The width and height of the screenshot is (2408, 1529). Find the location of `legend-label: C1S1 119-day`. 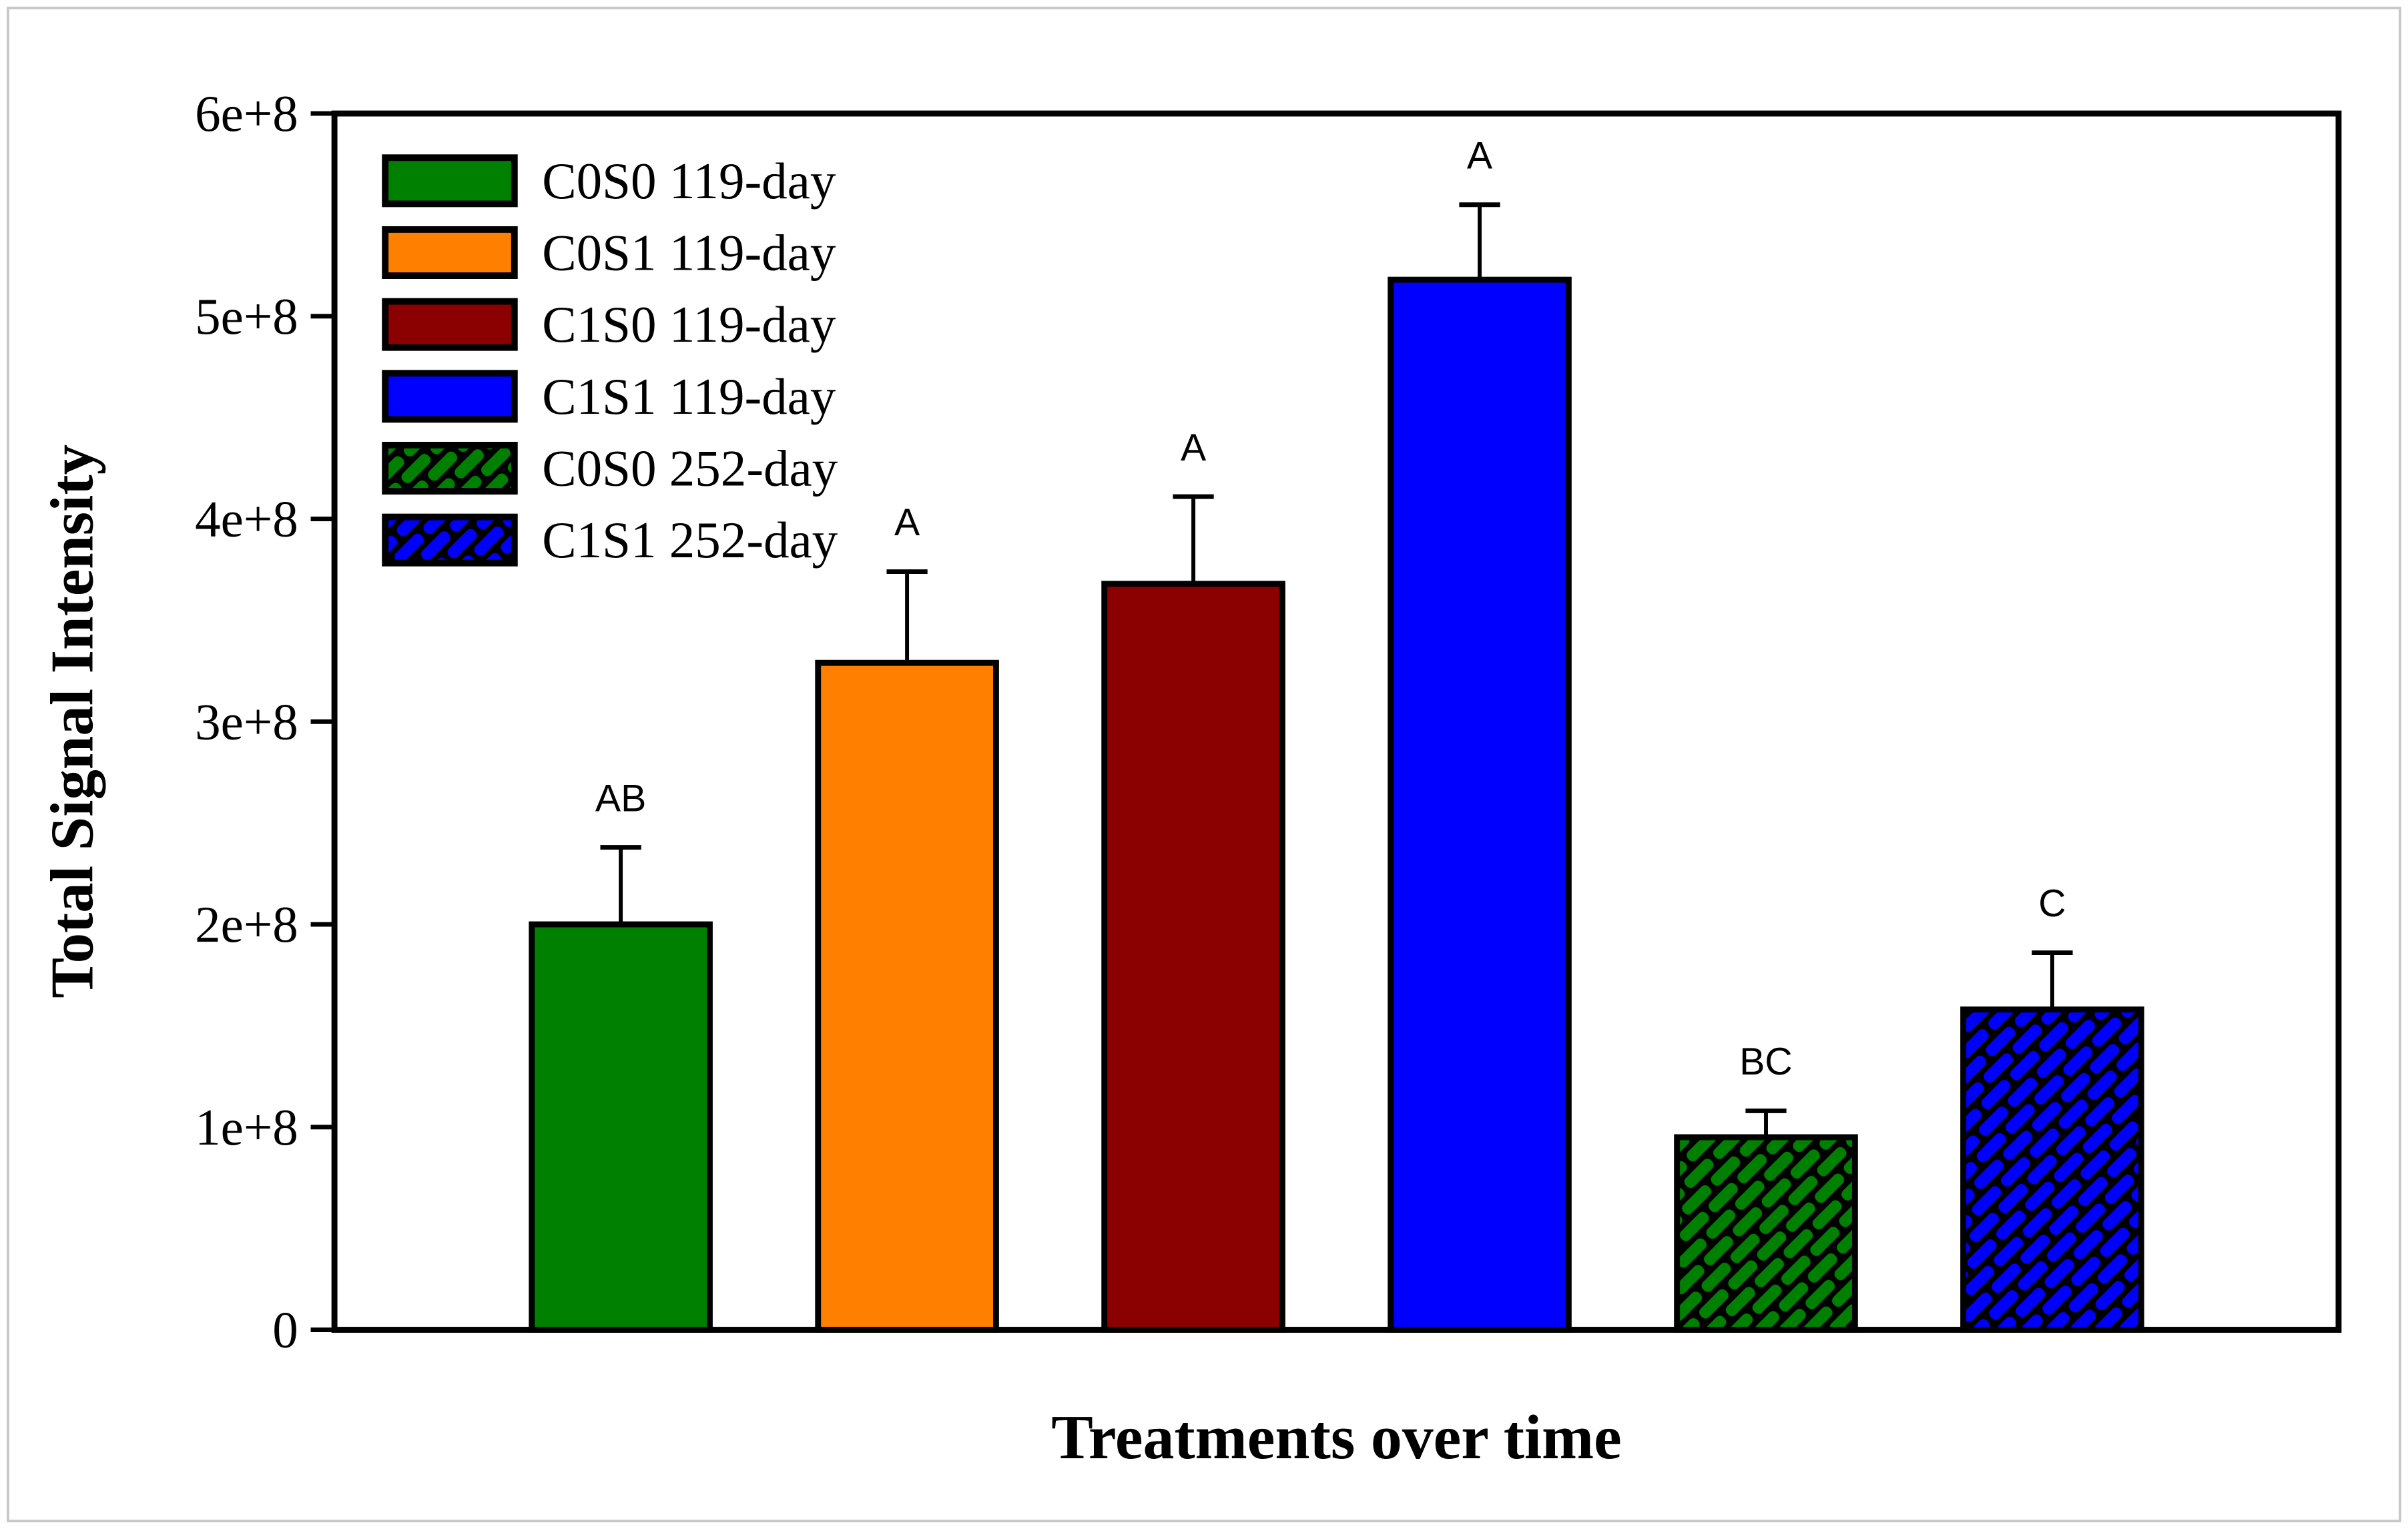

legend-label: C1S1 119-day is located at coordinates (689, 396).